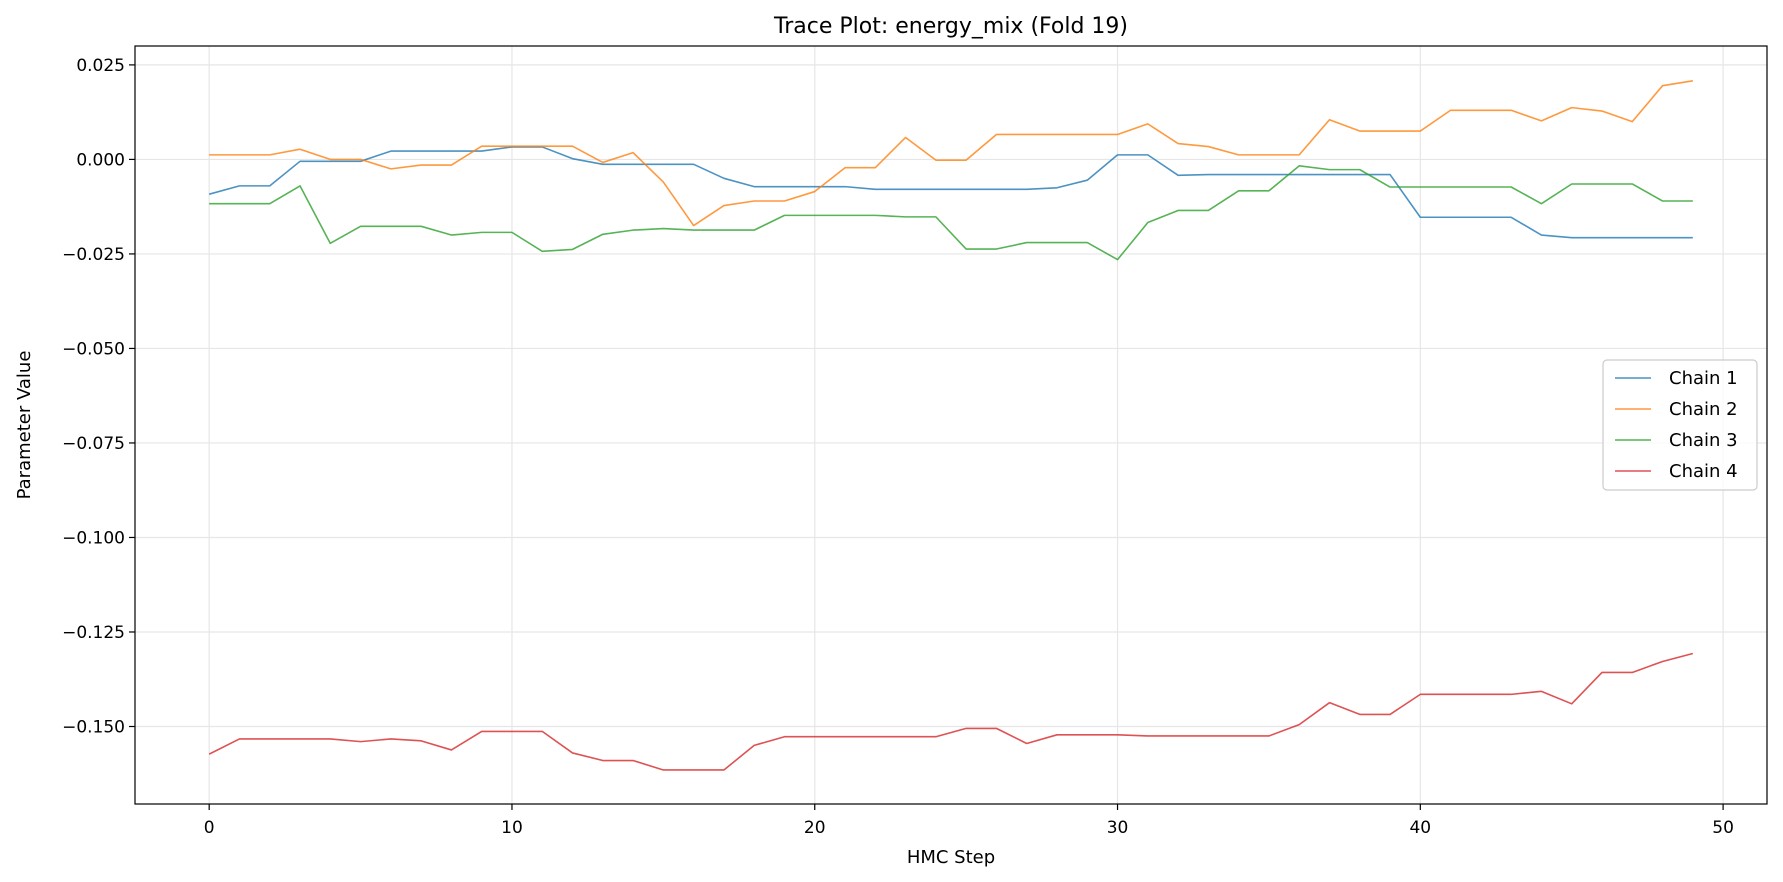 The height and width of the screenshot is (882, 1783). I want to click on y-tick-label: −0.050, so click(93, 349).